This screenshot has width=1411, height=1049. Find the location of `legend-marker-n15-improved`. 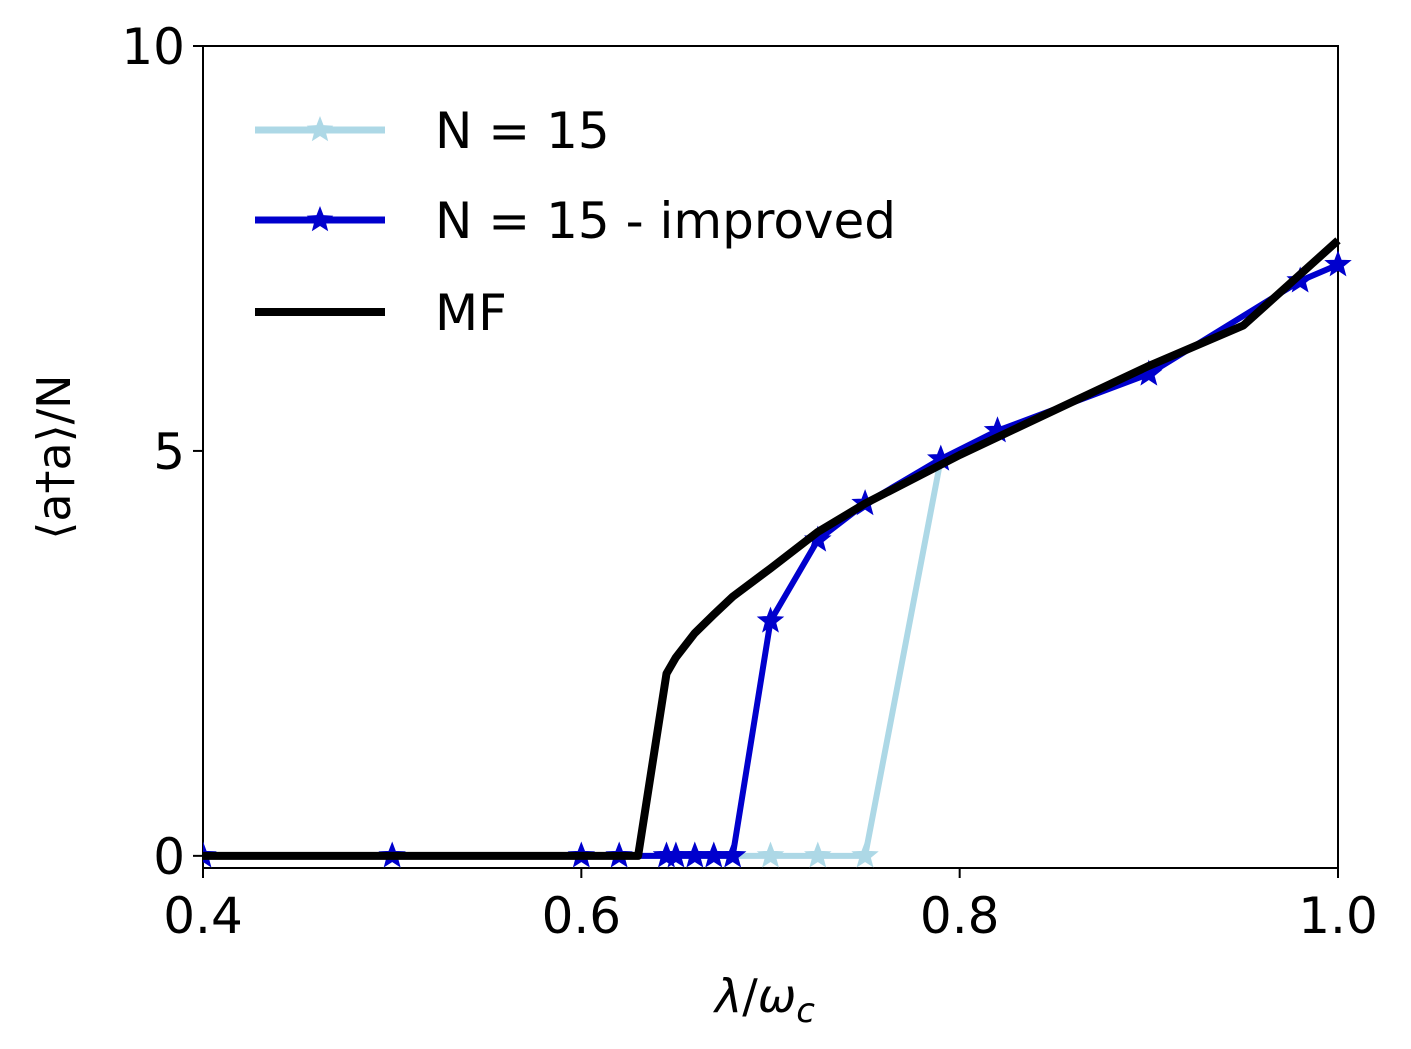

legend-marker-n15-improved is located at coordinates (320, 219).